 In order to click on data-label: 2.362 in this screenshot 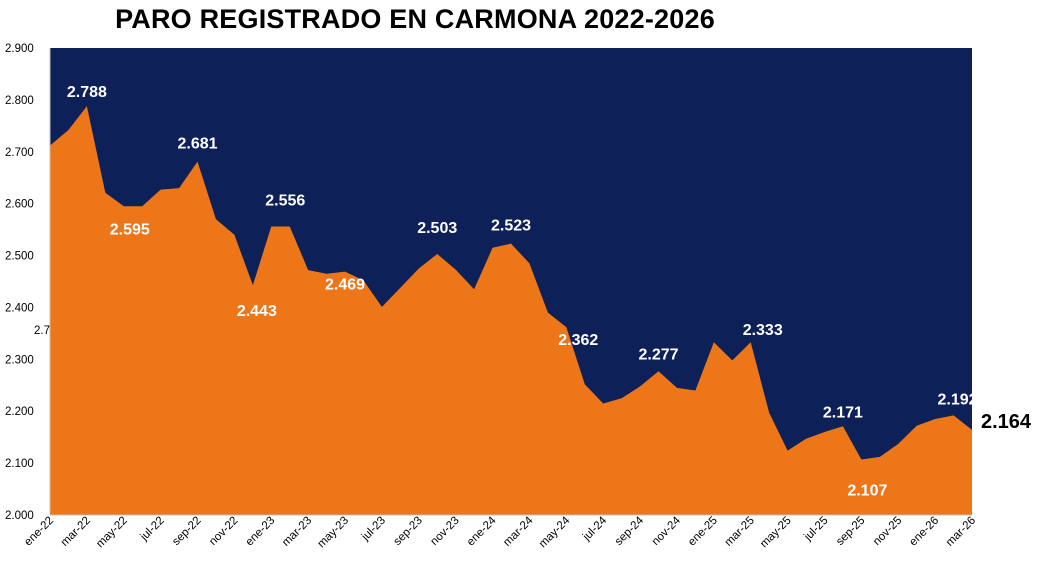, I will do `click(578, 340)`.